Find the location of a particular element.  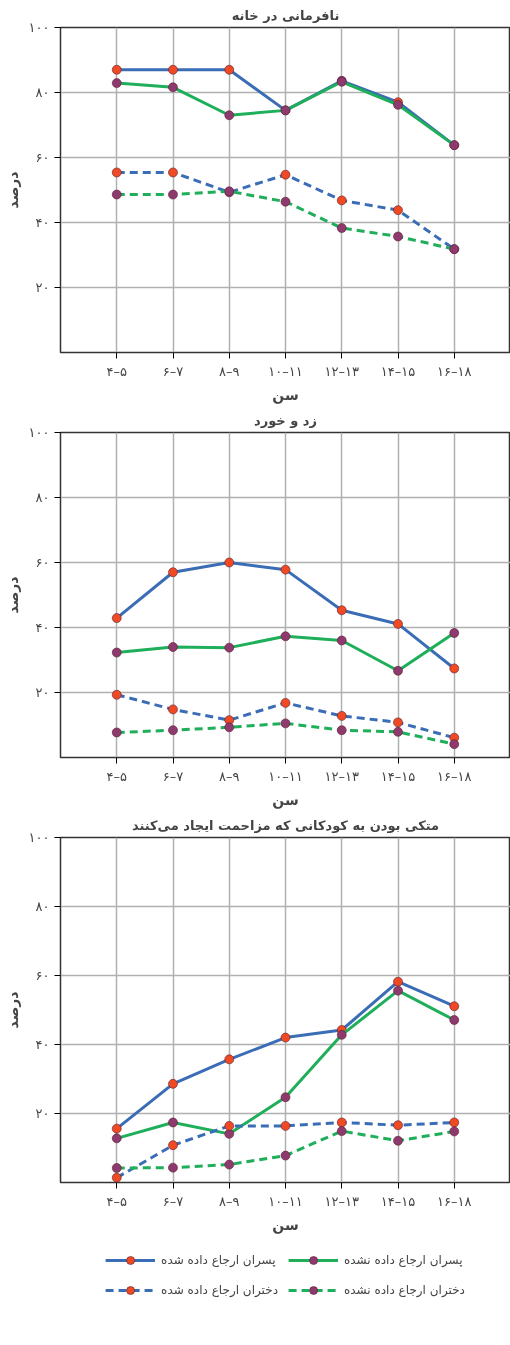

legend-label: دختران ارجاع داده نشده is located at coordinates (404, 1290).